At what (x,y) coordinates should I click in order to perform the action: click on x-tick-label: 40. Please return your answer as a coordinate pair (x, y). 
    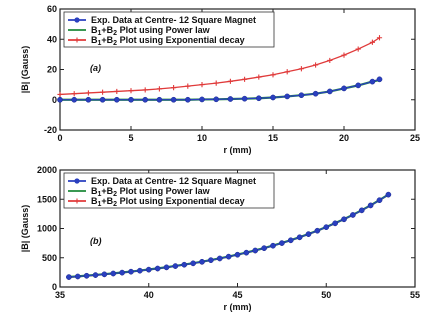
    Looking at the image, I should click on (149, 295).